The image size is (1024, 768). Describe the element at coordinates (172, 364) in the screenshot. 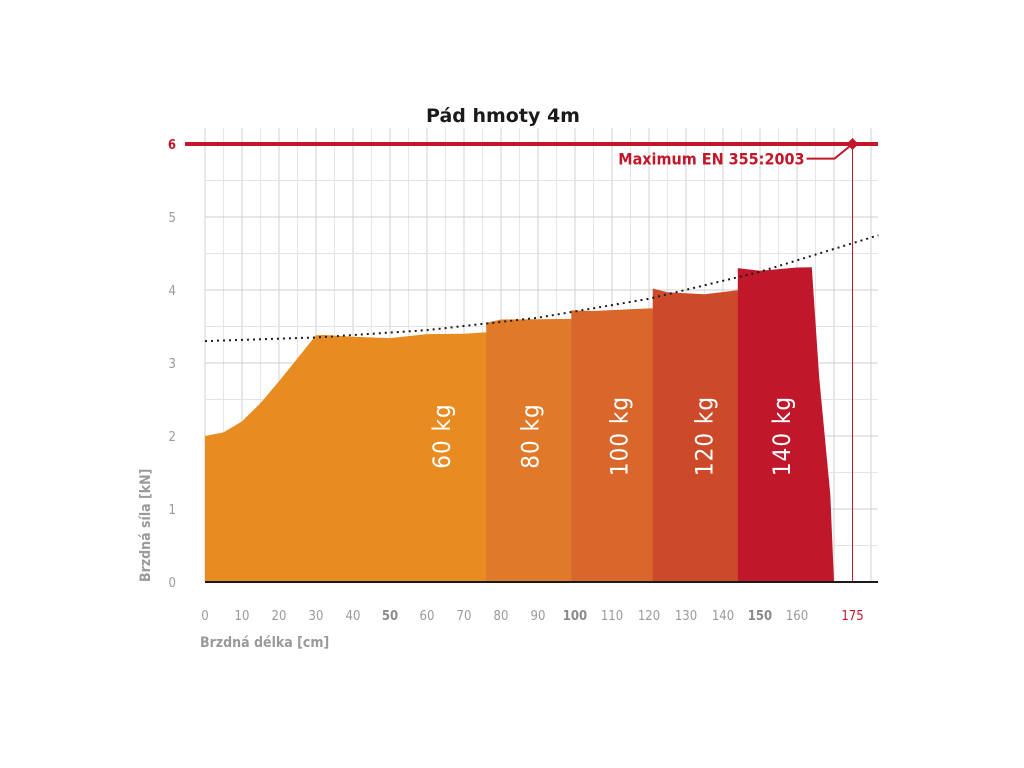

I see `y-tick-label: 3` at that location.